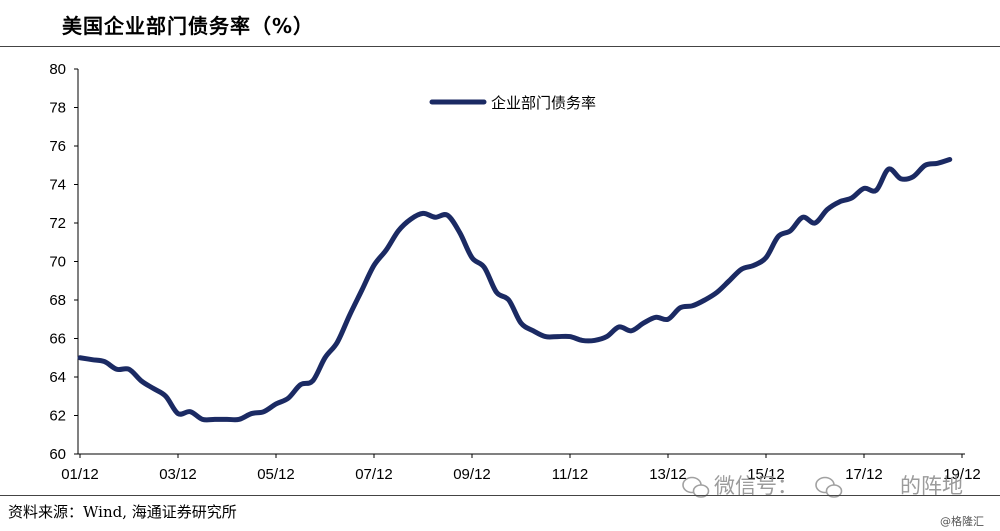  I want to click on x-tick-label: 05/12, so click(276, 474).